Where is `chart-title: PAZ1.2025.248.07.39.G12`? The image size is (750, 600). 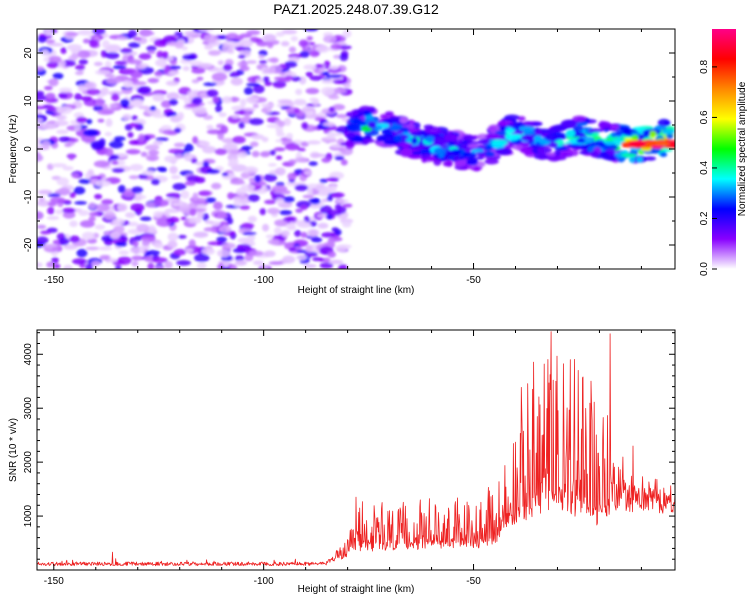
chart-title: PAZ1.2025.248.07.39.G12 is located at coordinates (356, 9).